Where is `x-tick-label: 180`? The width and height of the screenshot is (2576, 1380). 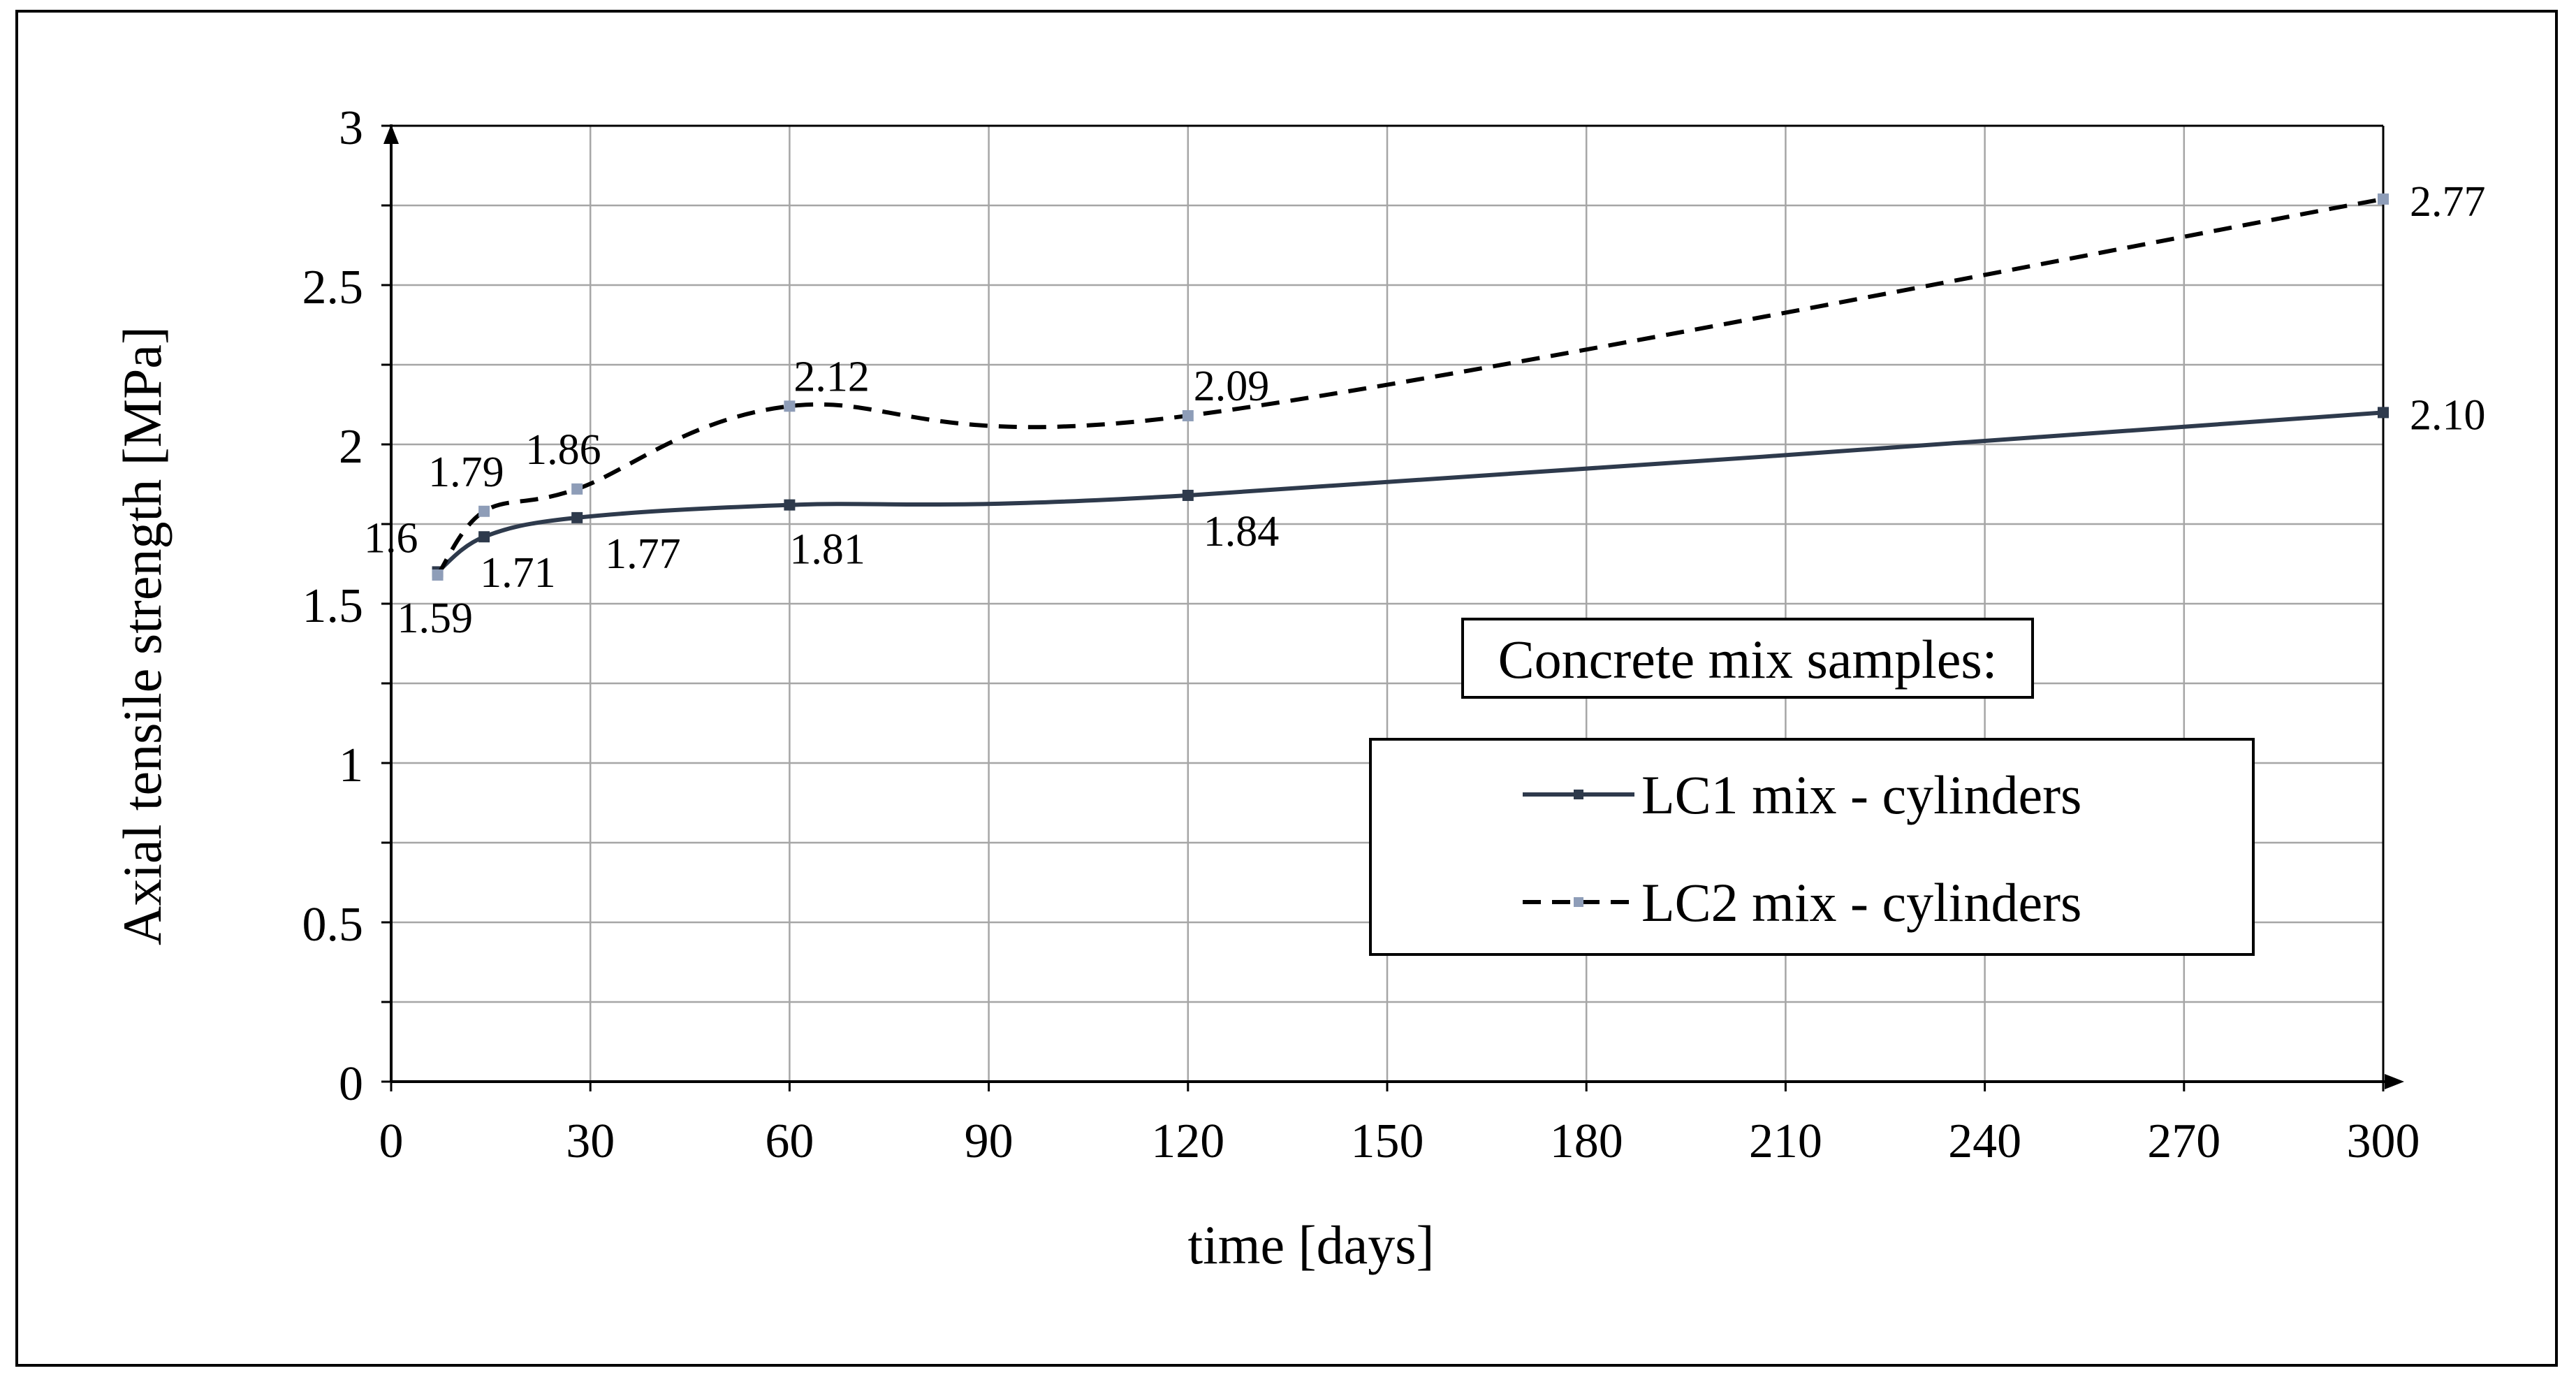 x-tick-label: 180 is located at coordinates (1586, 1141).